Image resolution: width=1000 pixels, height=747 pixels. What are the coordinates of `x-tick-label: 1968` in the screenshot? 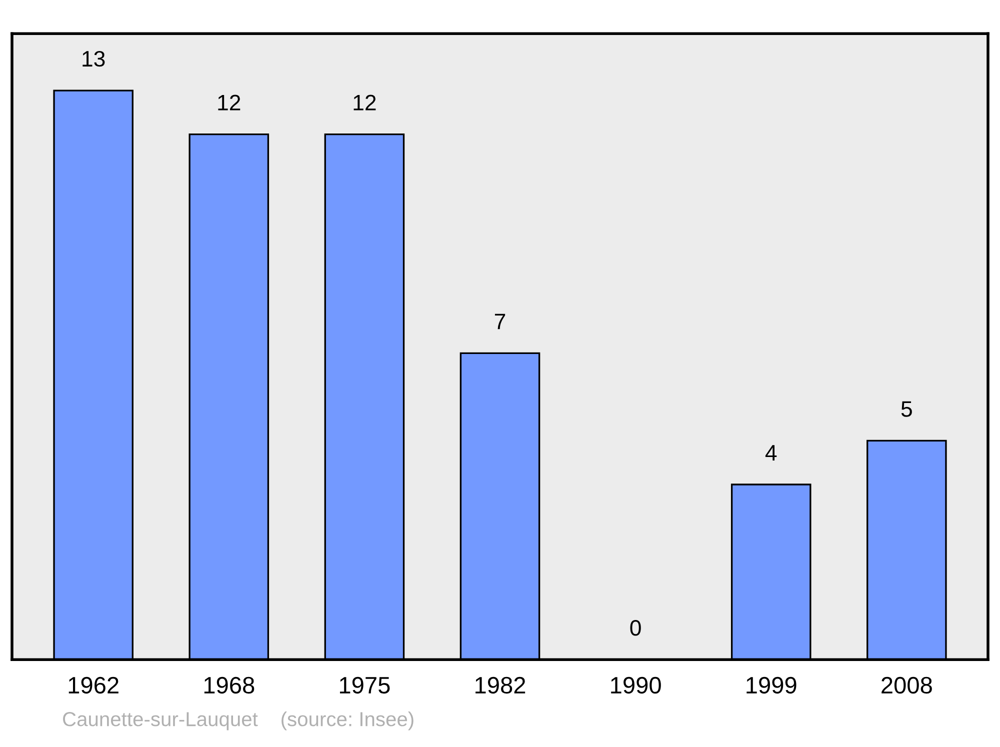 It's located at (229, 685).